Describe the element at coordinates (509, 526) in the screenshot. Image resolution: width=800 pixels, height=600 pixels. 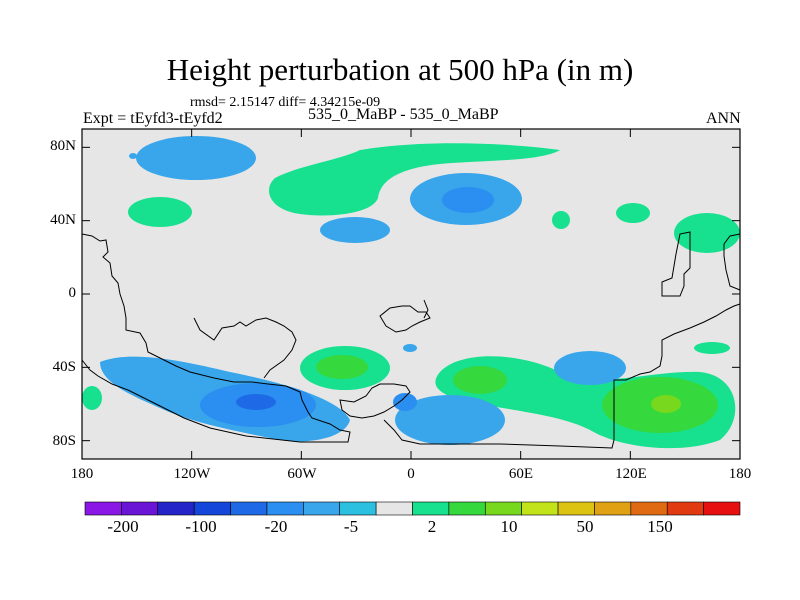
I see `colorbar-label: 10` at that location.